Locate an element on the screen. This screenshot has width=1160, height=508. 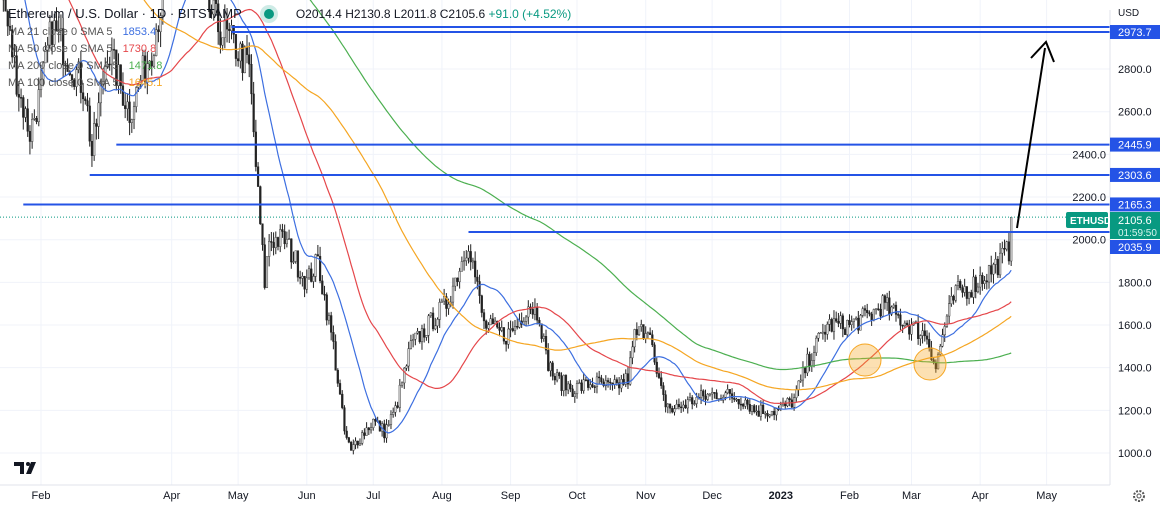
indicator-ma21: MA 21 close 0 SMA 5 1853.4 is located at coordinates (289, 32).